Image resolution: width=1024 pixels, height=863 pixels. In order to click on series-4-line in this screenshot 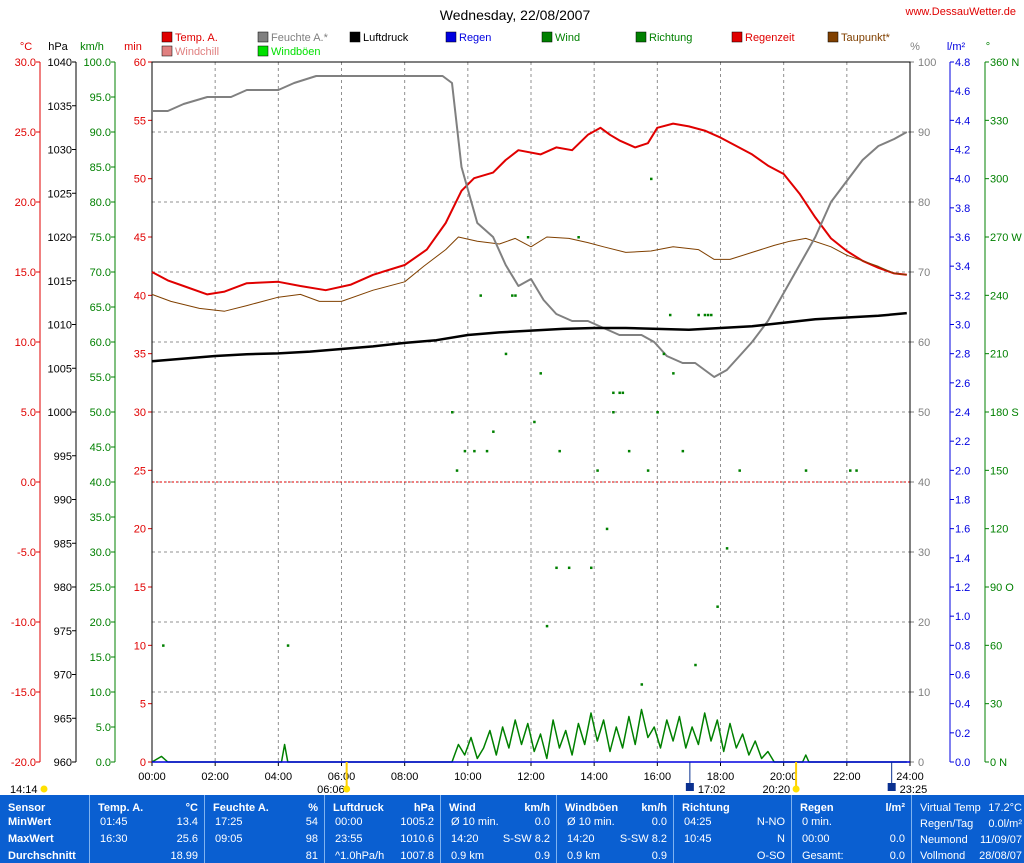, I will do `click(529, 735)`.